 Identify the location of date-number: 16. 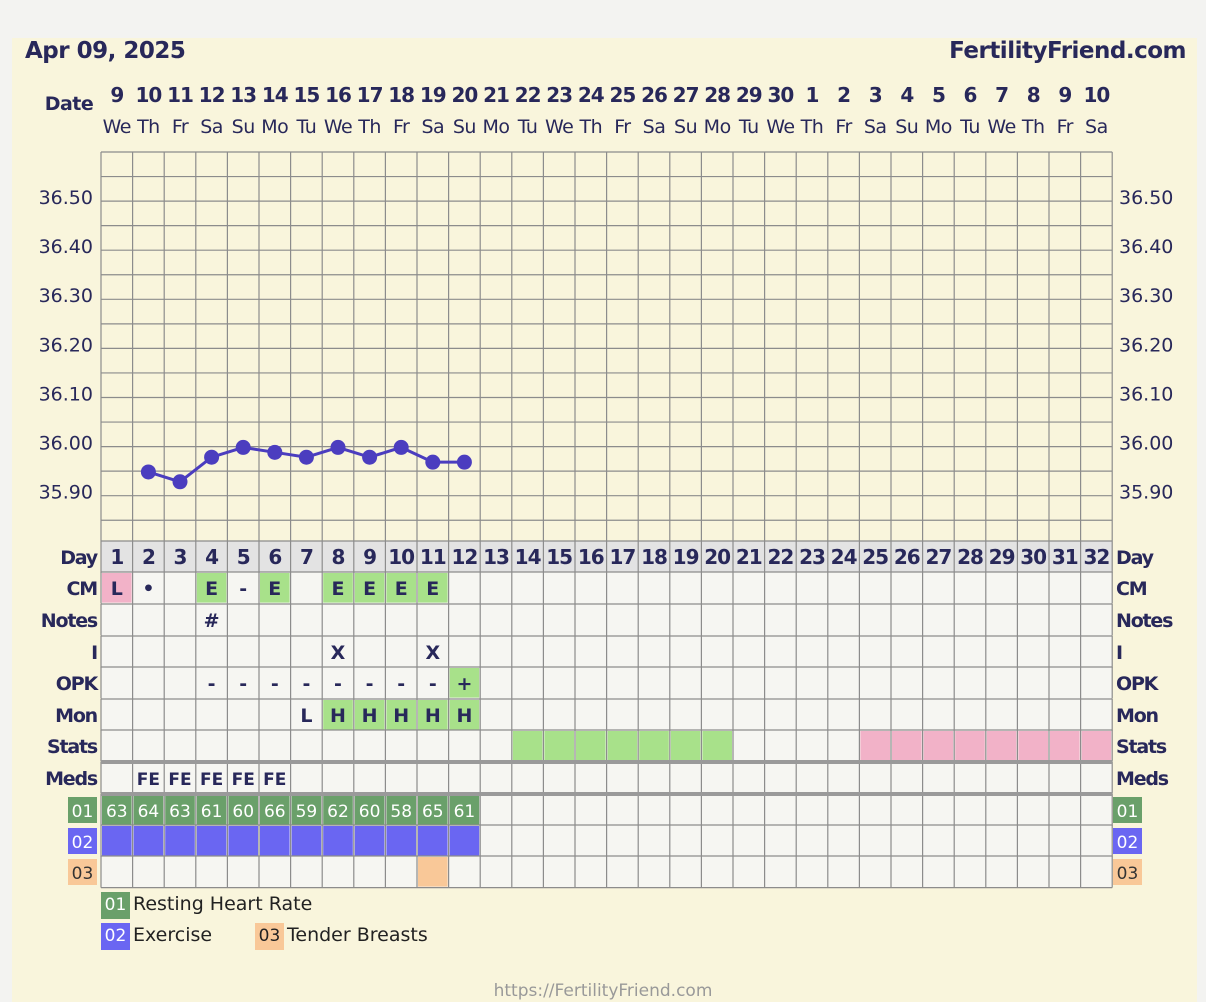
(338, 95).